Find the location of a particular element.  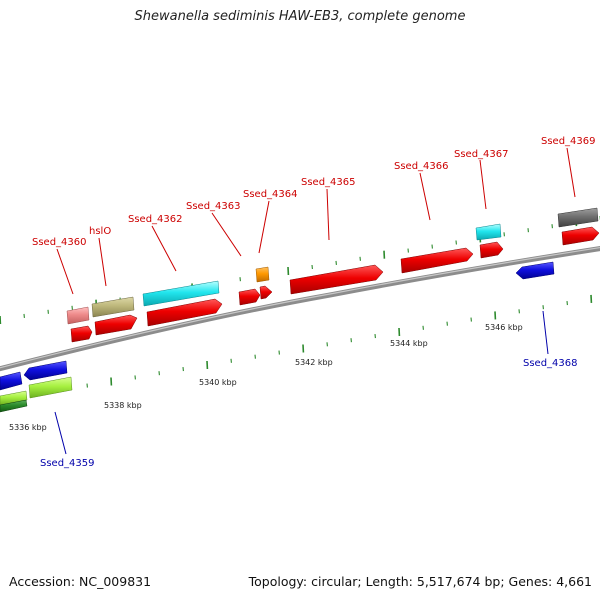

gene-label-ssed-4362: Ssed_4362 is located at coordinates (155, 219).